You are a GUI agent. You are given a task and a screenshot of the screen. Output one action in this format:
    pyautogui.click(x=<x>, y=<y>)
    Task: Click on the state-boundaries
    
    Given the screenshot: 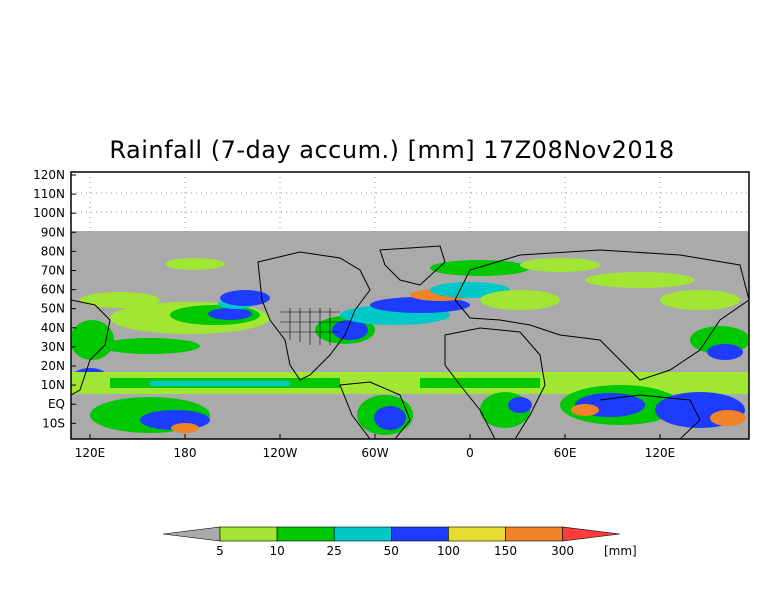 What is the action you would take?
    pyautogui.click(x=312, y=326)
    